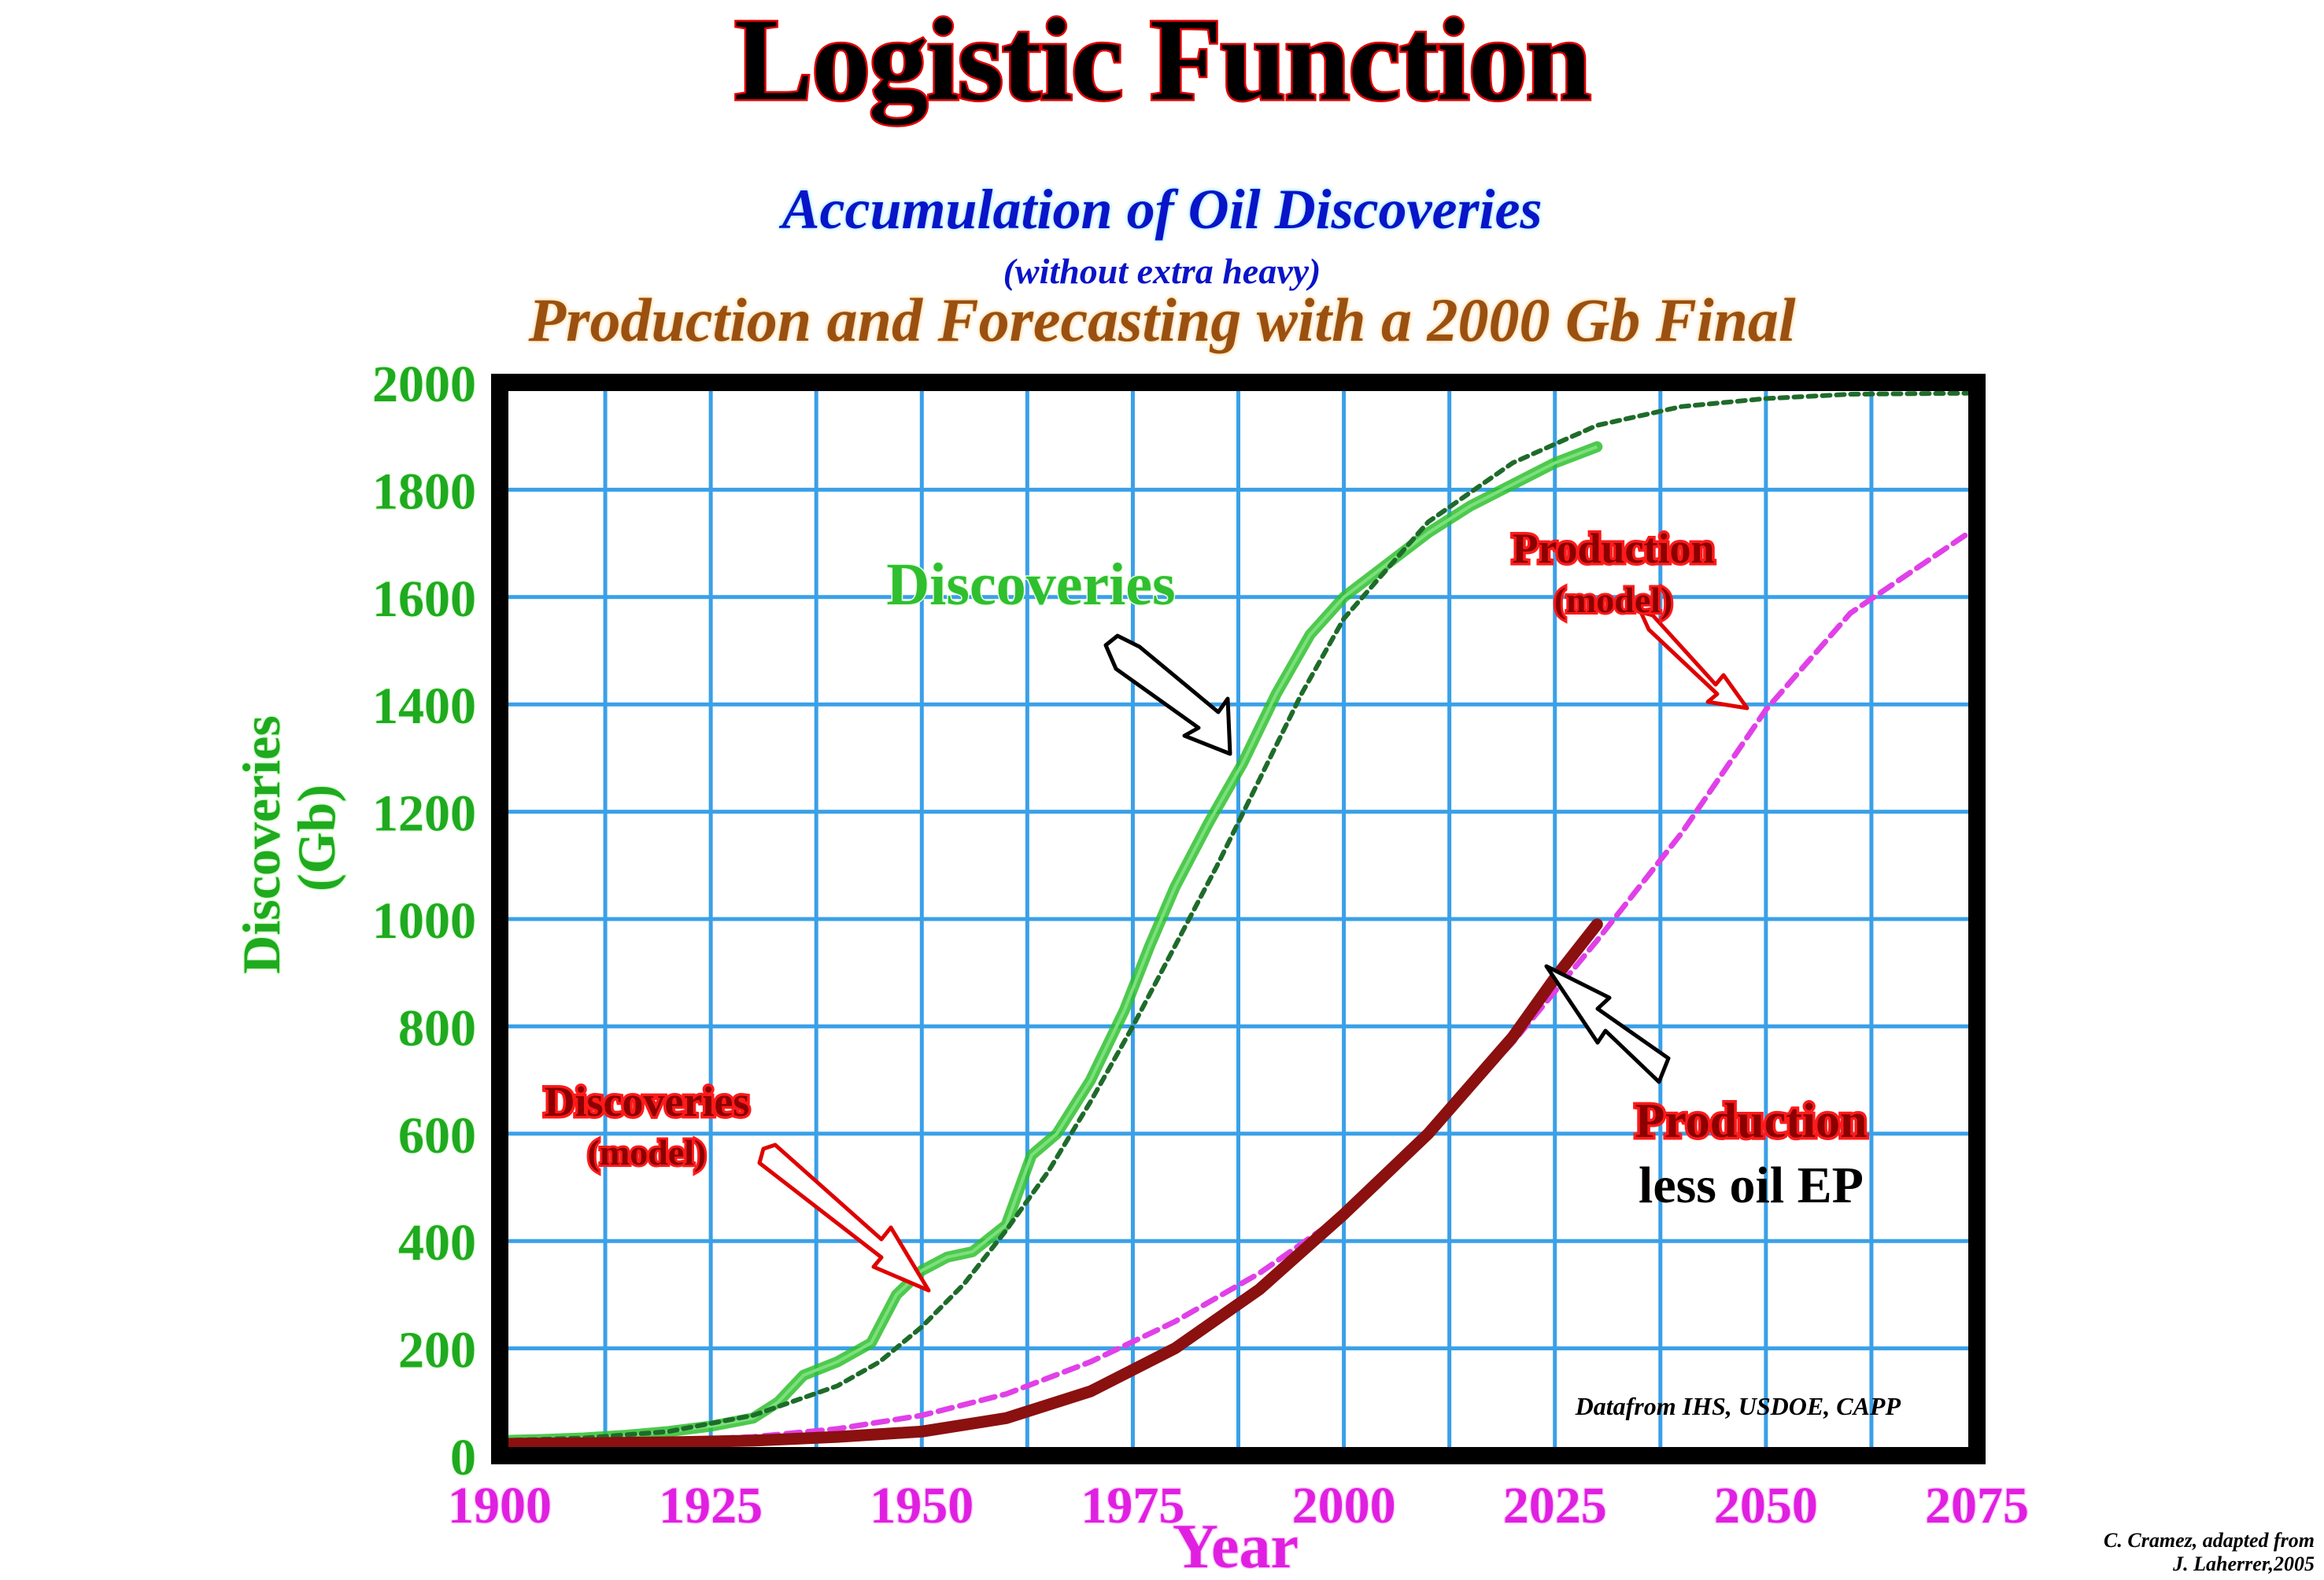 The width and height of the screenshot is (2324, 1580). Describe the element at coordinates (1344, 1505) in the screenshot. I see `x-tick-2000: 2000` at that location.